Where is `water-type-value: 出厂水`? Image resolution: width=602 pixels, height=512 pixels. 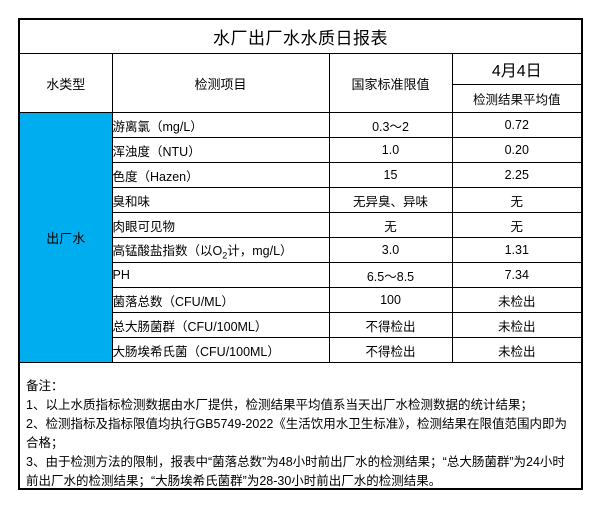 water-type-value: 出厂水 is located at coordinates (66, 237).